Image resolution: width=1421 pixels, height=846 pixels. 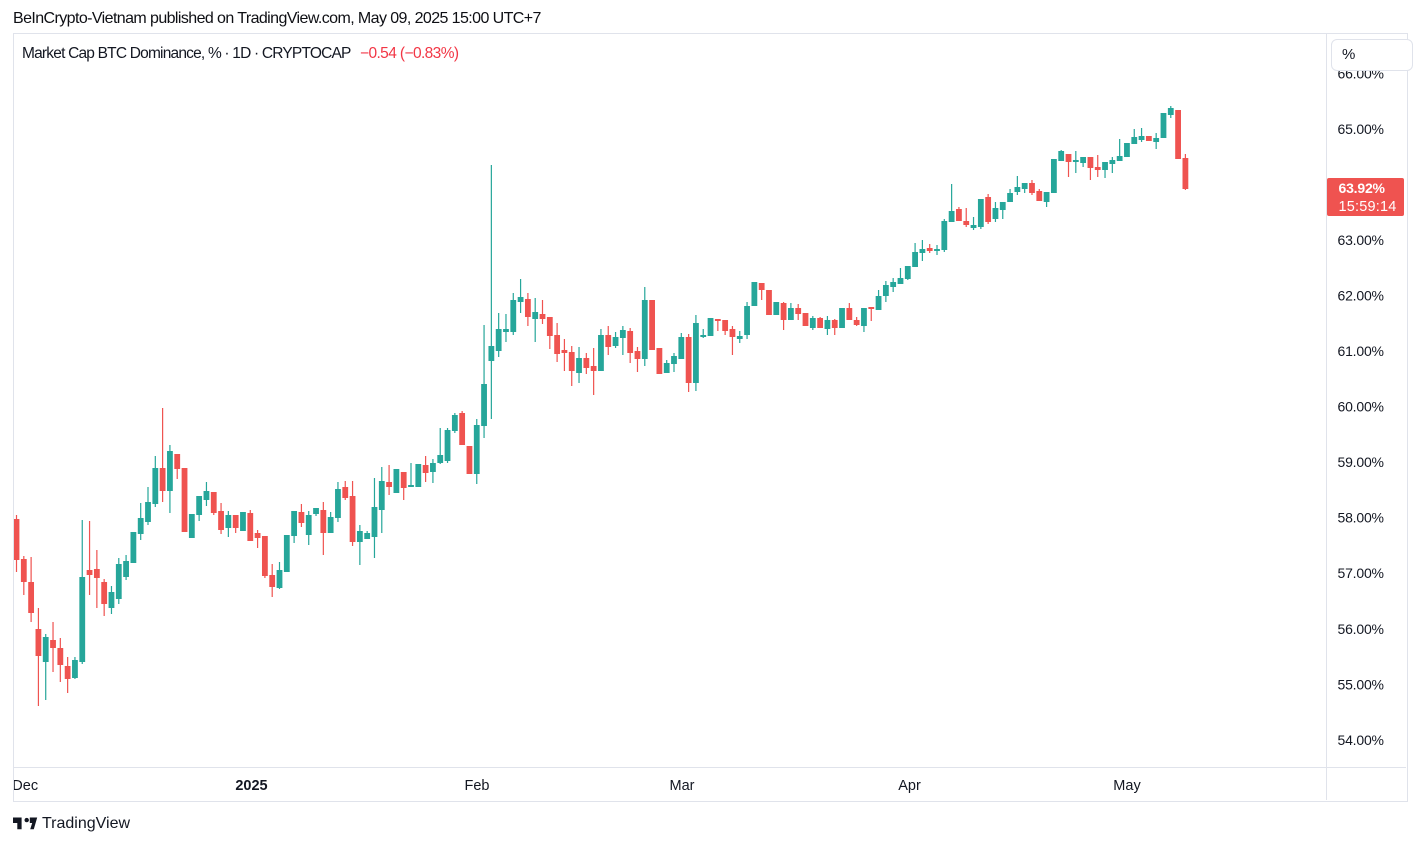 What do you see at coordinates (1127, 786) in the screenshot?
I see `svg-text: May` at bounding box center [1127, 786].